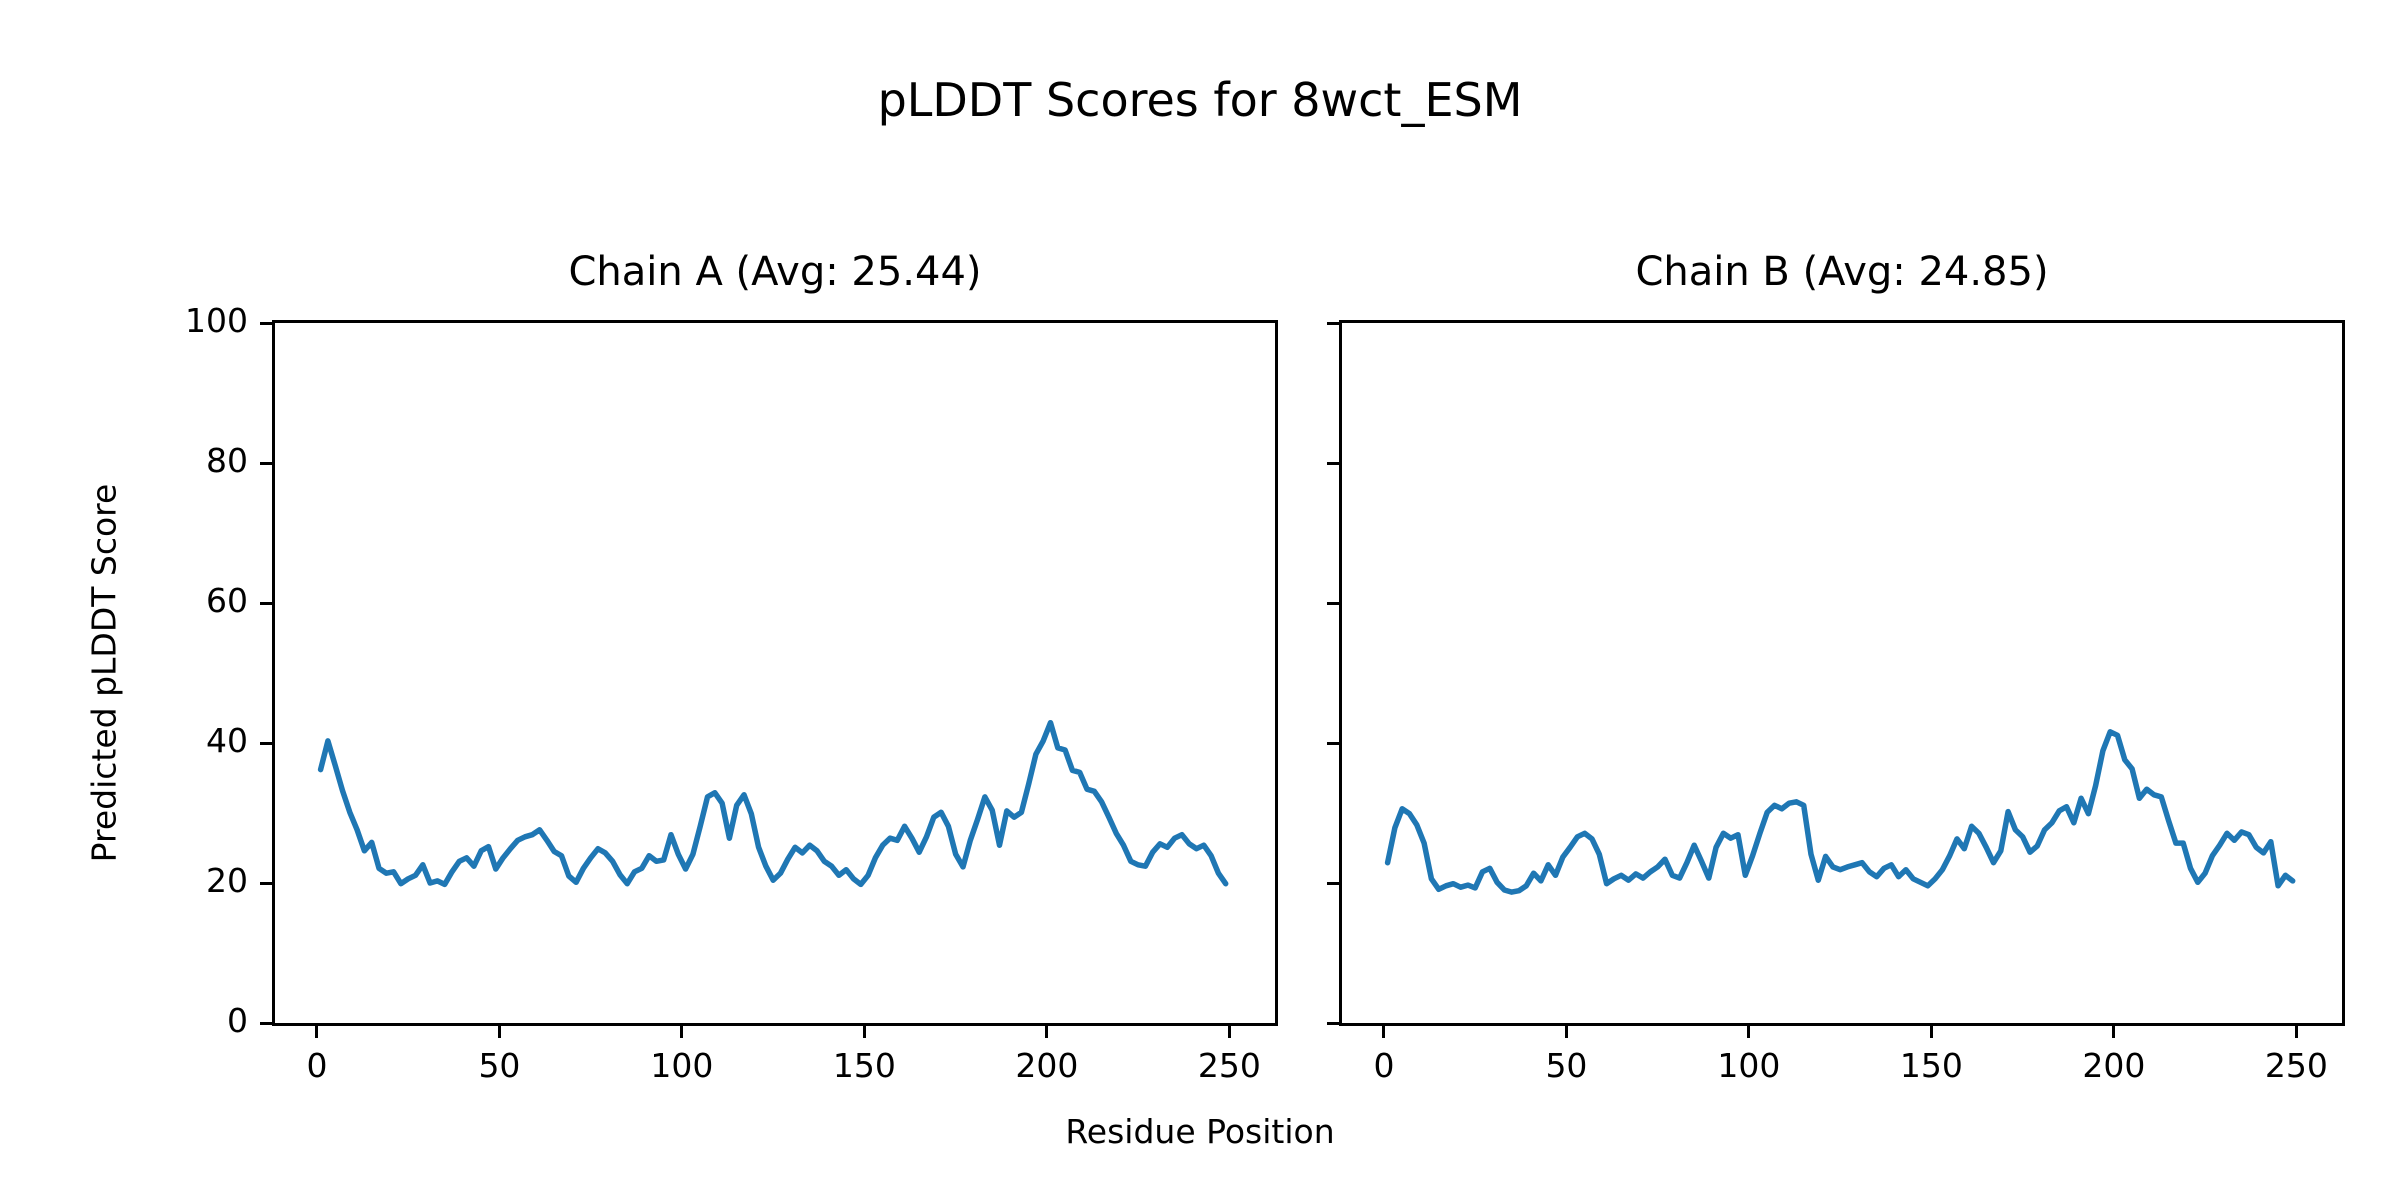  I want to click on subplot-title-chain-a: Chain A (Avg: 25.44), so click(775, 272).